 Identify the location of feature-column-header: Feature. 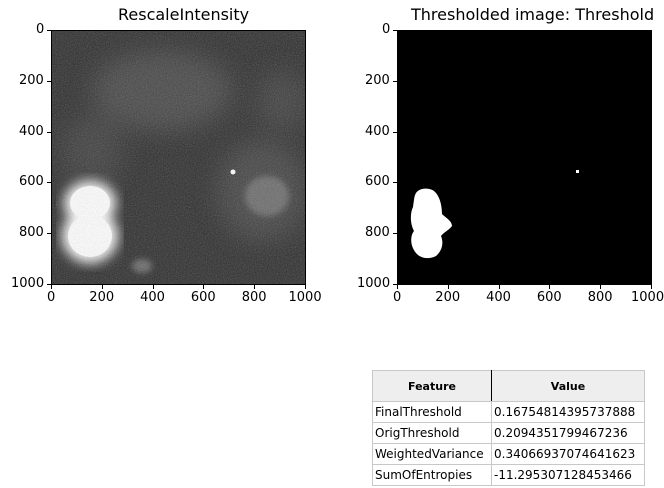
(432, 386).